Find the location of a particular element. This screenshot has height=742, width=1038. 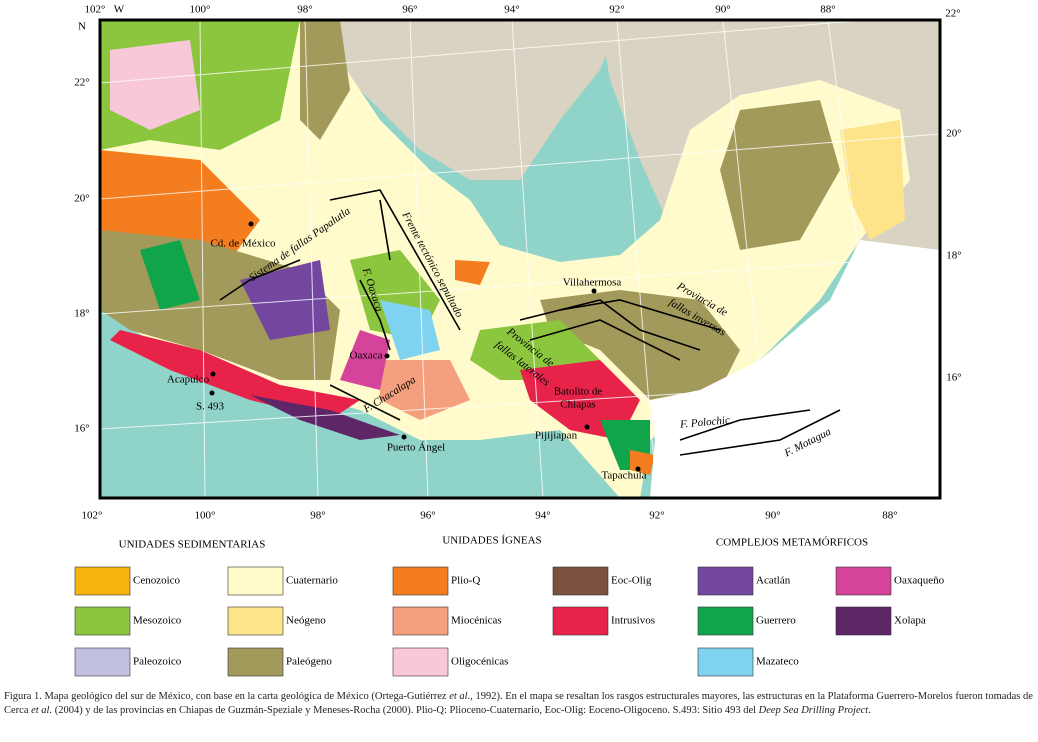

place-label: Pijijiapan is located at coordinates (556, 436).